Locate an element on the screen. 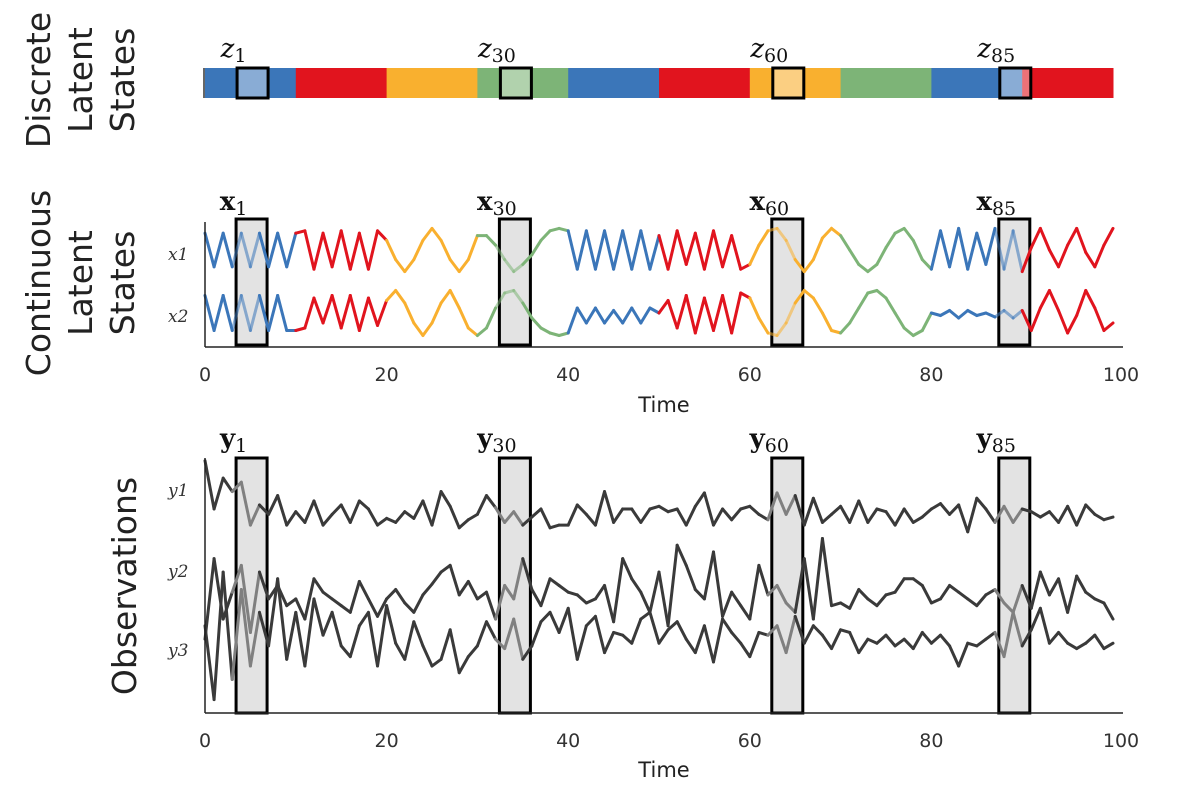 The height and width of the screenshot is (793, 1181). z-window-label-85: z85 is located at coordinates (995, 50).